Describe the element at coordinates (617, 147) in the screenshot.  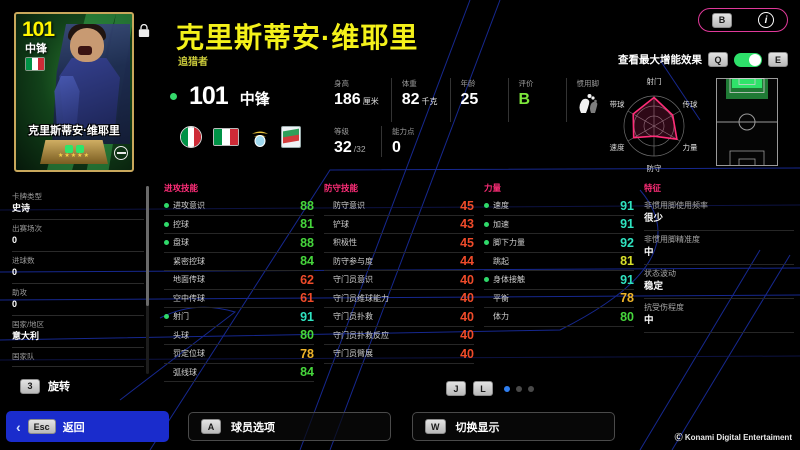
I see `radar-label-speed: 速度` at that location.